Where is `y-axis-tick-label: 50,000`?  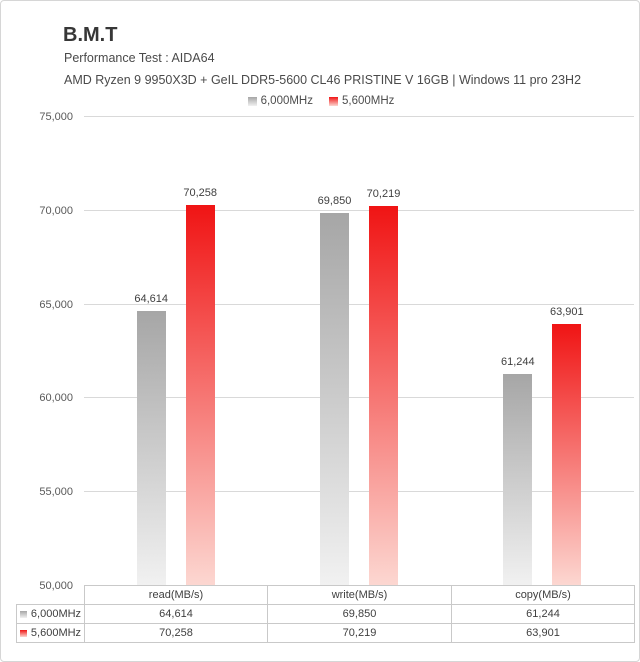 y-axis-tick-label: 50,000 is located at coordinates (56, 586).